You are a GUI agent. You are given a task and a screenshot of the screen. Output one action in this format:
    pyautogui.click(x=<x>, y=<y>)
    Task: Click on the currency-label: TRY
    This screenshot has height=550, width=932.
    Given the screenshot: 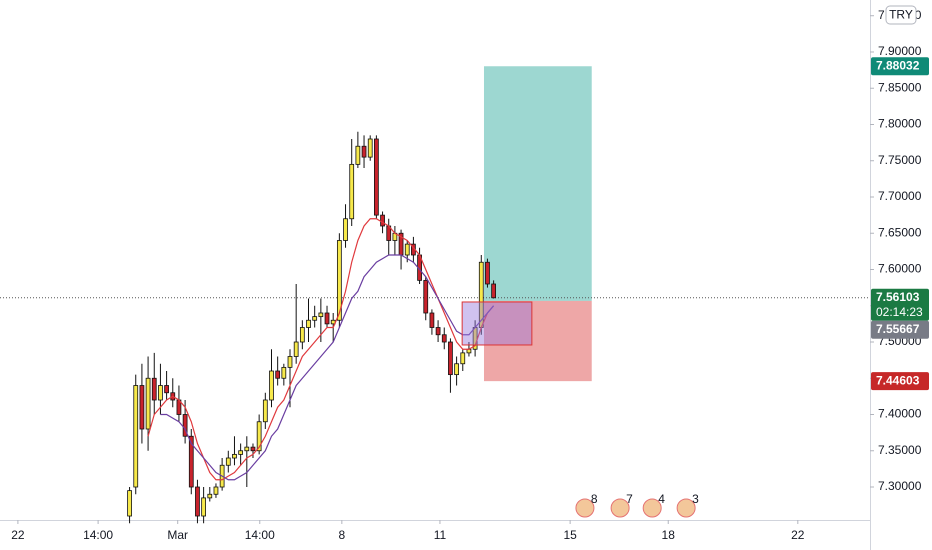 What is the action you would take?
    pyautogui.click(x=901, y=15)
    